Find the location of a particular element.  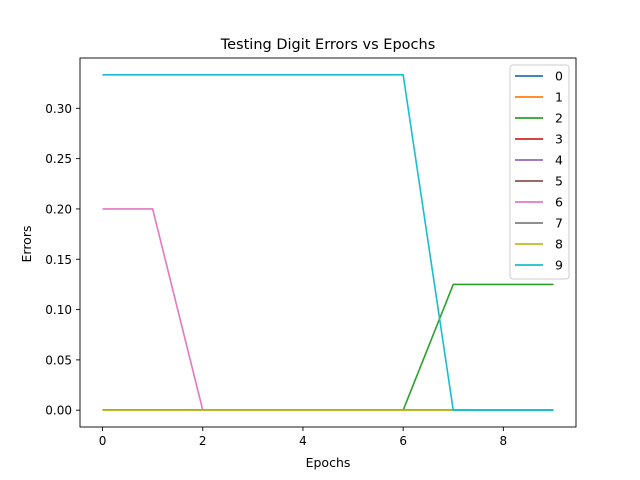

y-tick-label: 0.00 is located at coordinates (58, 411).